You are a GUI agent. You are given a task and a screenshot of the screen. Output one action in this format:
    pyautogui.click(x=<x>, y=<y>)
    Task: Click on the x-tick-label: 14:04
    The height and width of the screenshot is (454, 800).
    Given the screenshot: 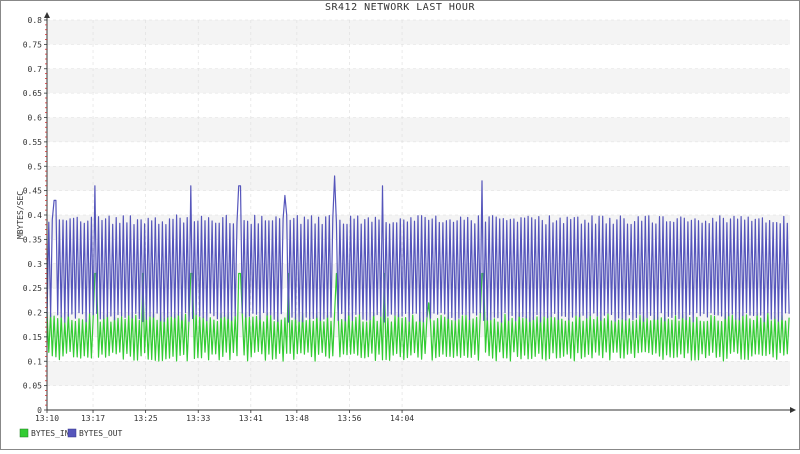 What is the action you would take?
    pyautogui.click(x=402, y=418)
    